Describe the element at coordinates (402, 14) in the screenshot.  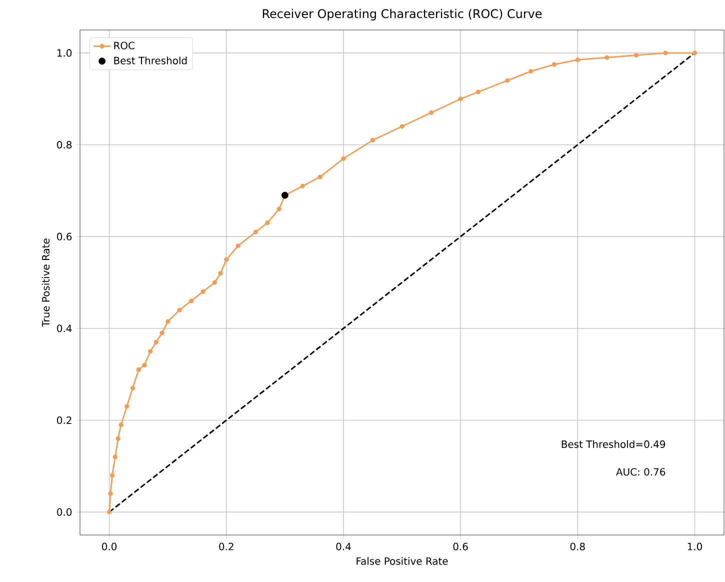
I see `chart-title: Receiver Operating Characteristic (ROC) Curve` at that location.